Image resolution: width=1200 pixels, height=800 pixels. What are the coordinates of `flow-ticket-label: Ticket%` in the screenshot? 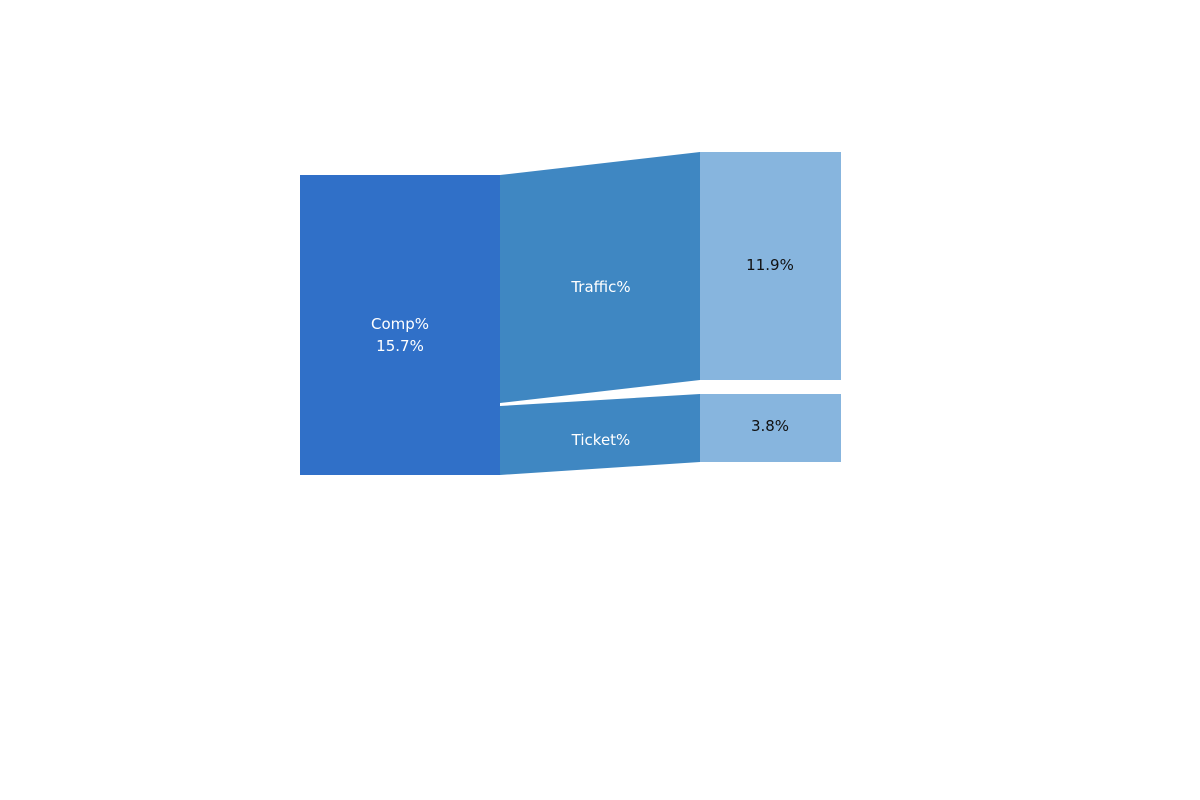 It's located at (601, 440).